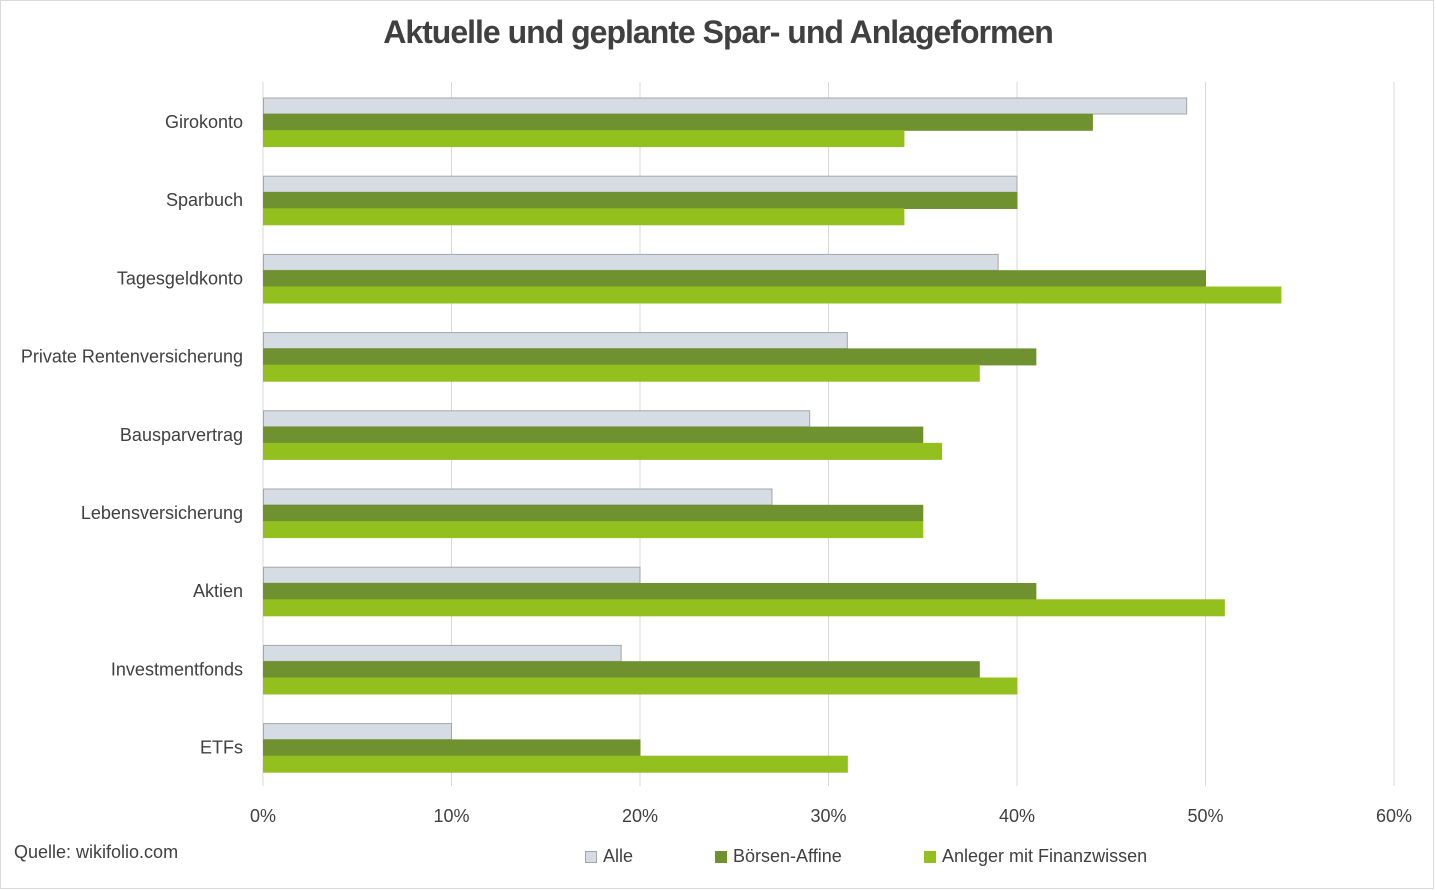 This screenshot has height=891, width=1436. I want to click on category-label: Tagesgeldkonto, so click(180, 278).